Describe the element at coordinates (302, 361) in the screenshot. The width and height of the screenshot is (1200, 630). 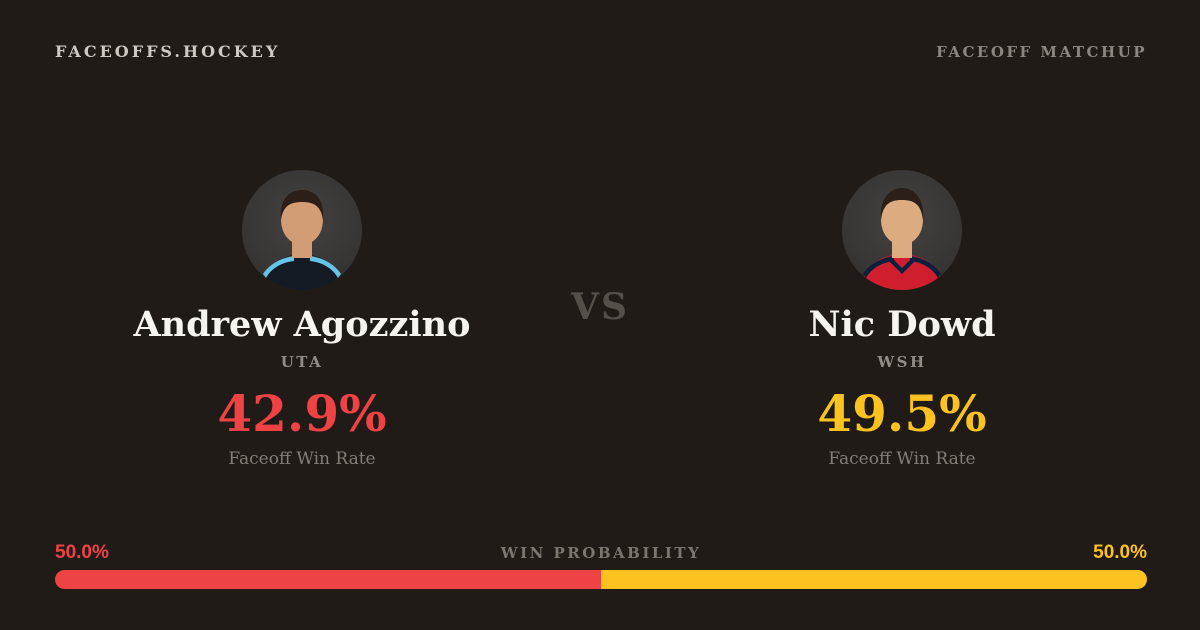
I see `team-code: UTA` at that location.